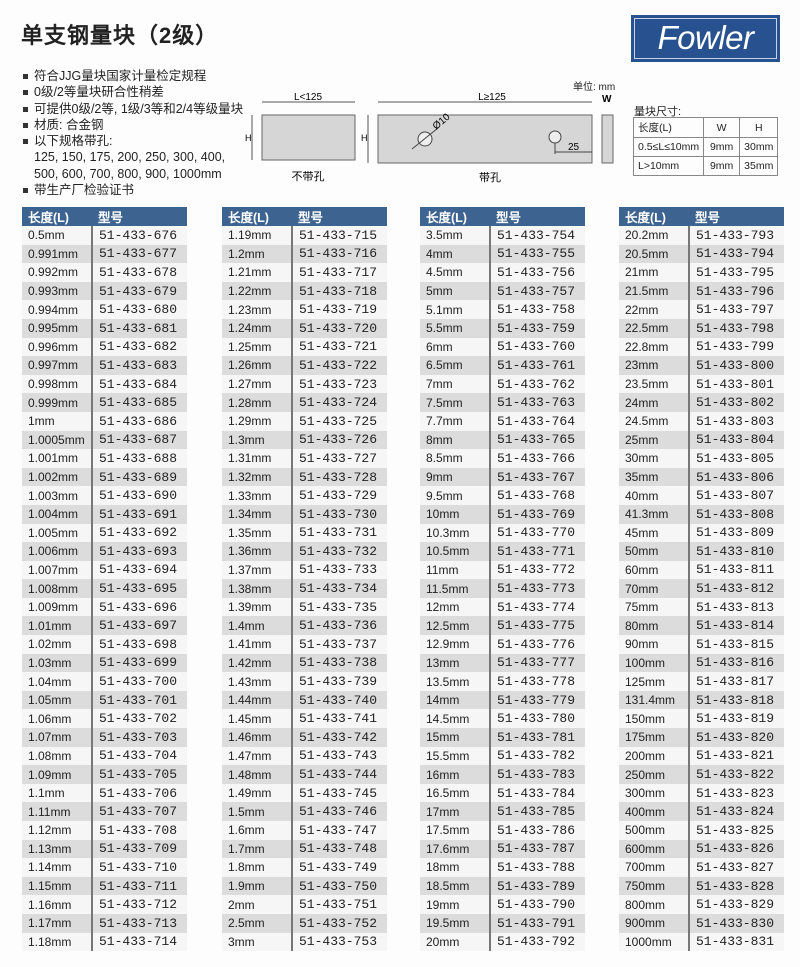 The width and height of the screenshot is (800, 967). I want to click on length-cell: 1.0005mm, so click(57, 440).